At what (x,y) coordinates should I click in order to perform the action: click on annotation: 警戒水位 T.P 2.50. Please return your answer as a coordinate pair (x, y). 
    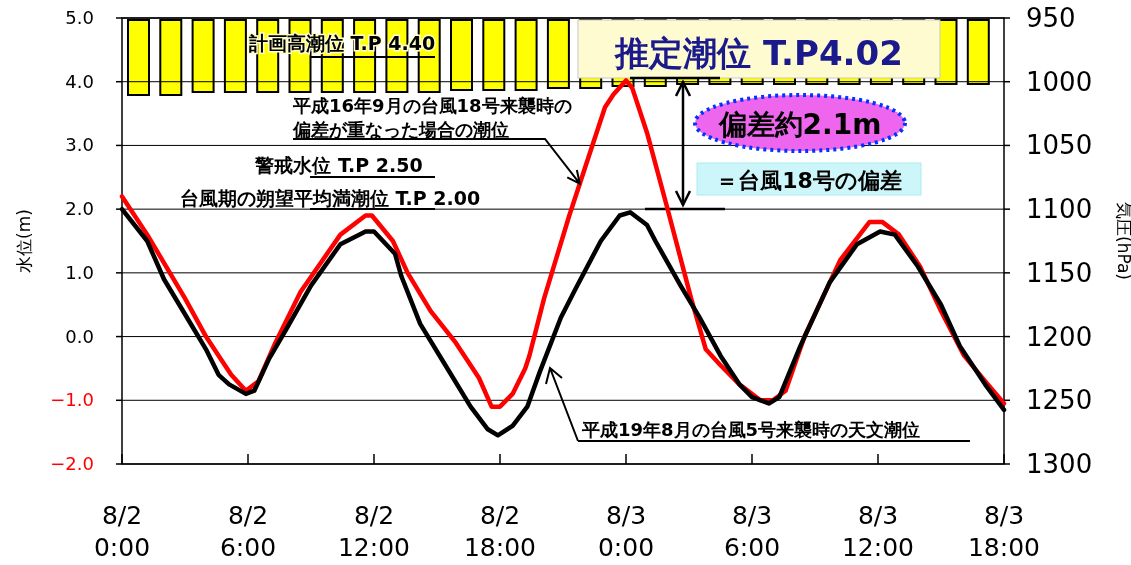
    Looking at the image, I should click on (338, 165).